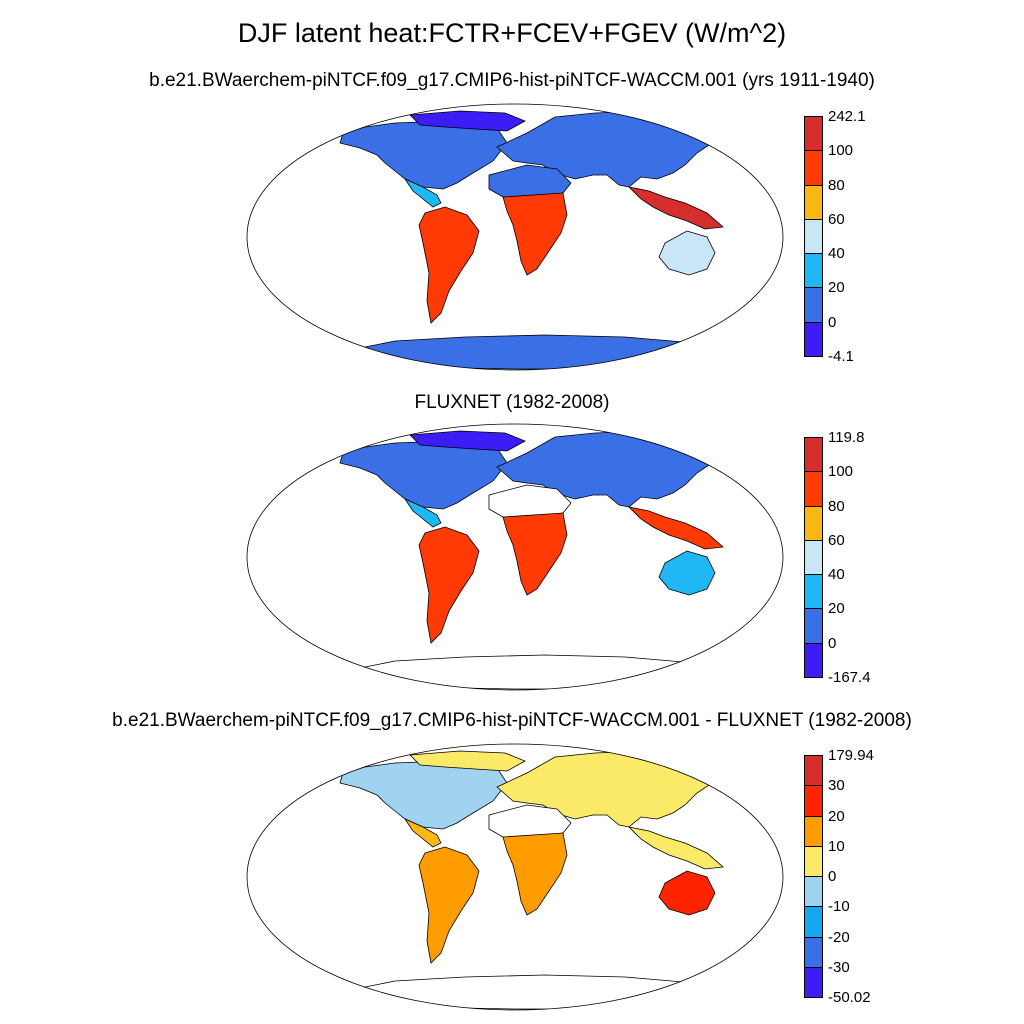  What do you see at coordinates (836, 786) in the screenshot?
I see `colorbar-tick-label: 30` at bounding box center [836, 786].